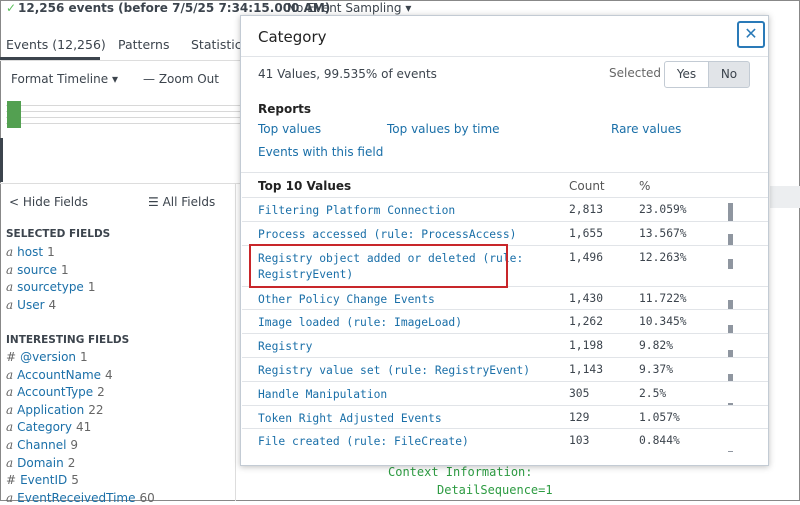 The image size is (800, 505). Describe the element at coordinates (67, 340) in the screenshot. I see `section-title: INTERESTING FIELDS` at that location.